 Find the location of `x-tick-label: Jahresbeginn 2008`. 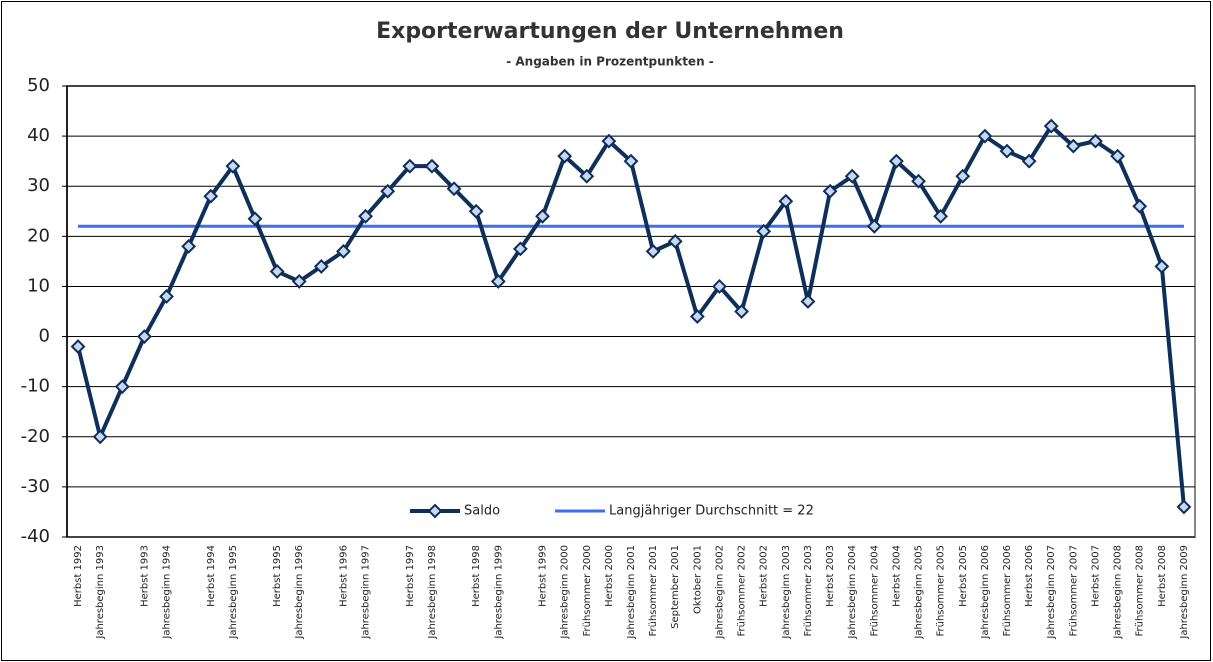

x-tick-label: Jahresbeginn 2008 is located at coordinates (1118, 592).